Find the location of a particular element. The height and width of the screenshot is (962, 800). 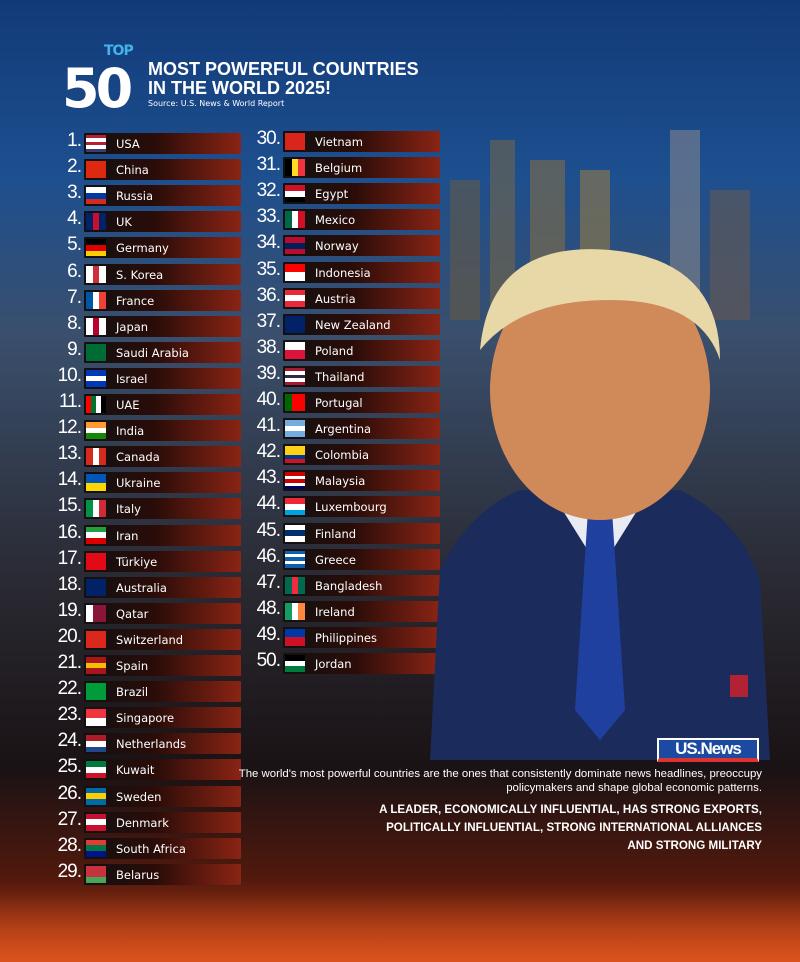

country-row: 11. UAE is located at coordinates (150, 403).